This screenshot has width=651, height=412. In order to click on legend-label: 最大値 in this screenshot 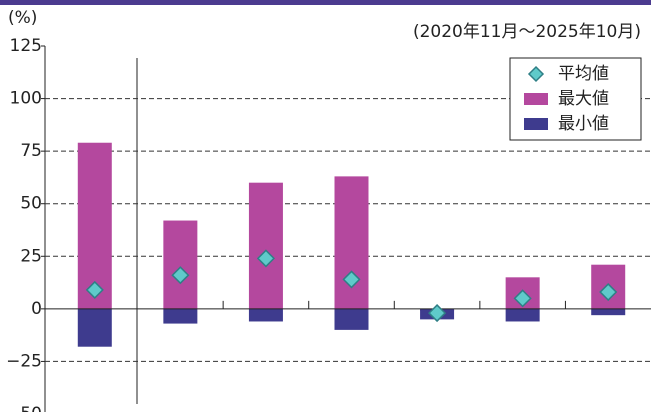, I will do `click(583, 99)`.